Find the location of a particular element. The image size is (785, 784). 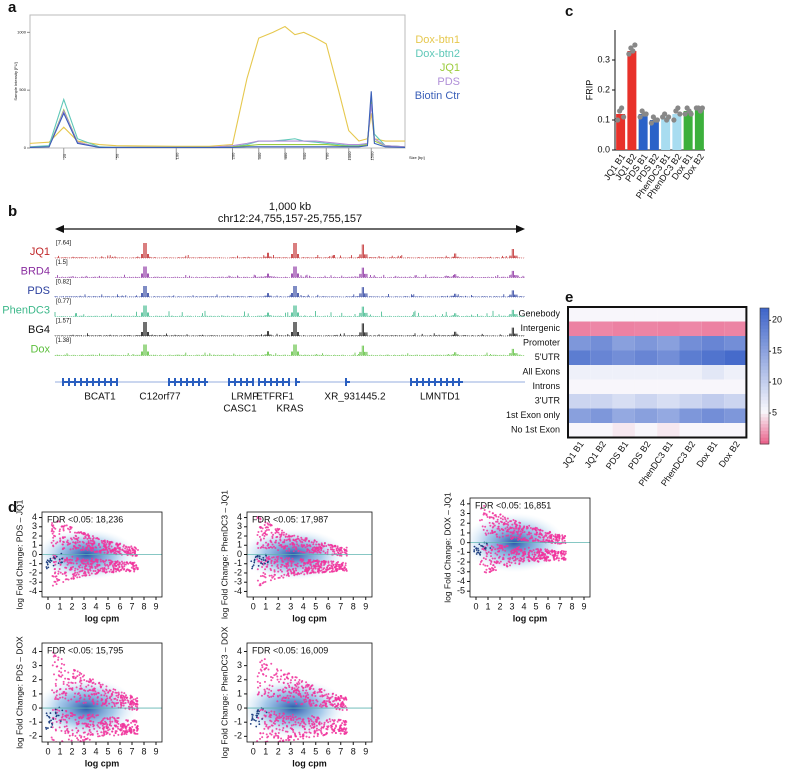

y-axis-label: log Fold Change: PDS – DOX is located at coordinates (19, 692).